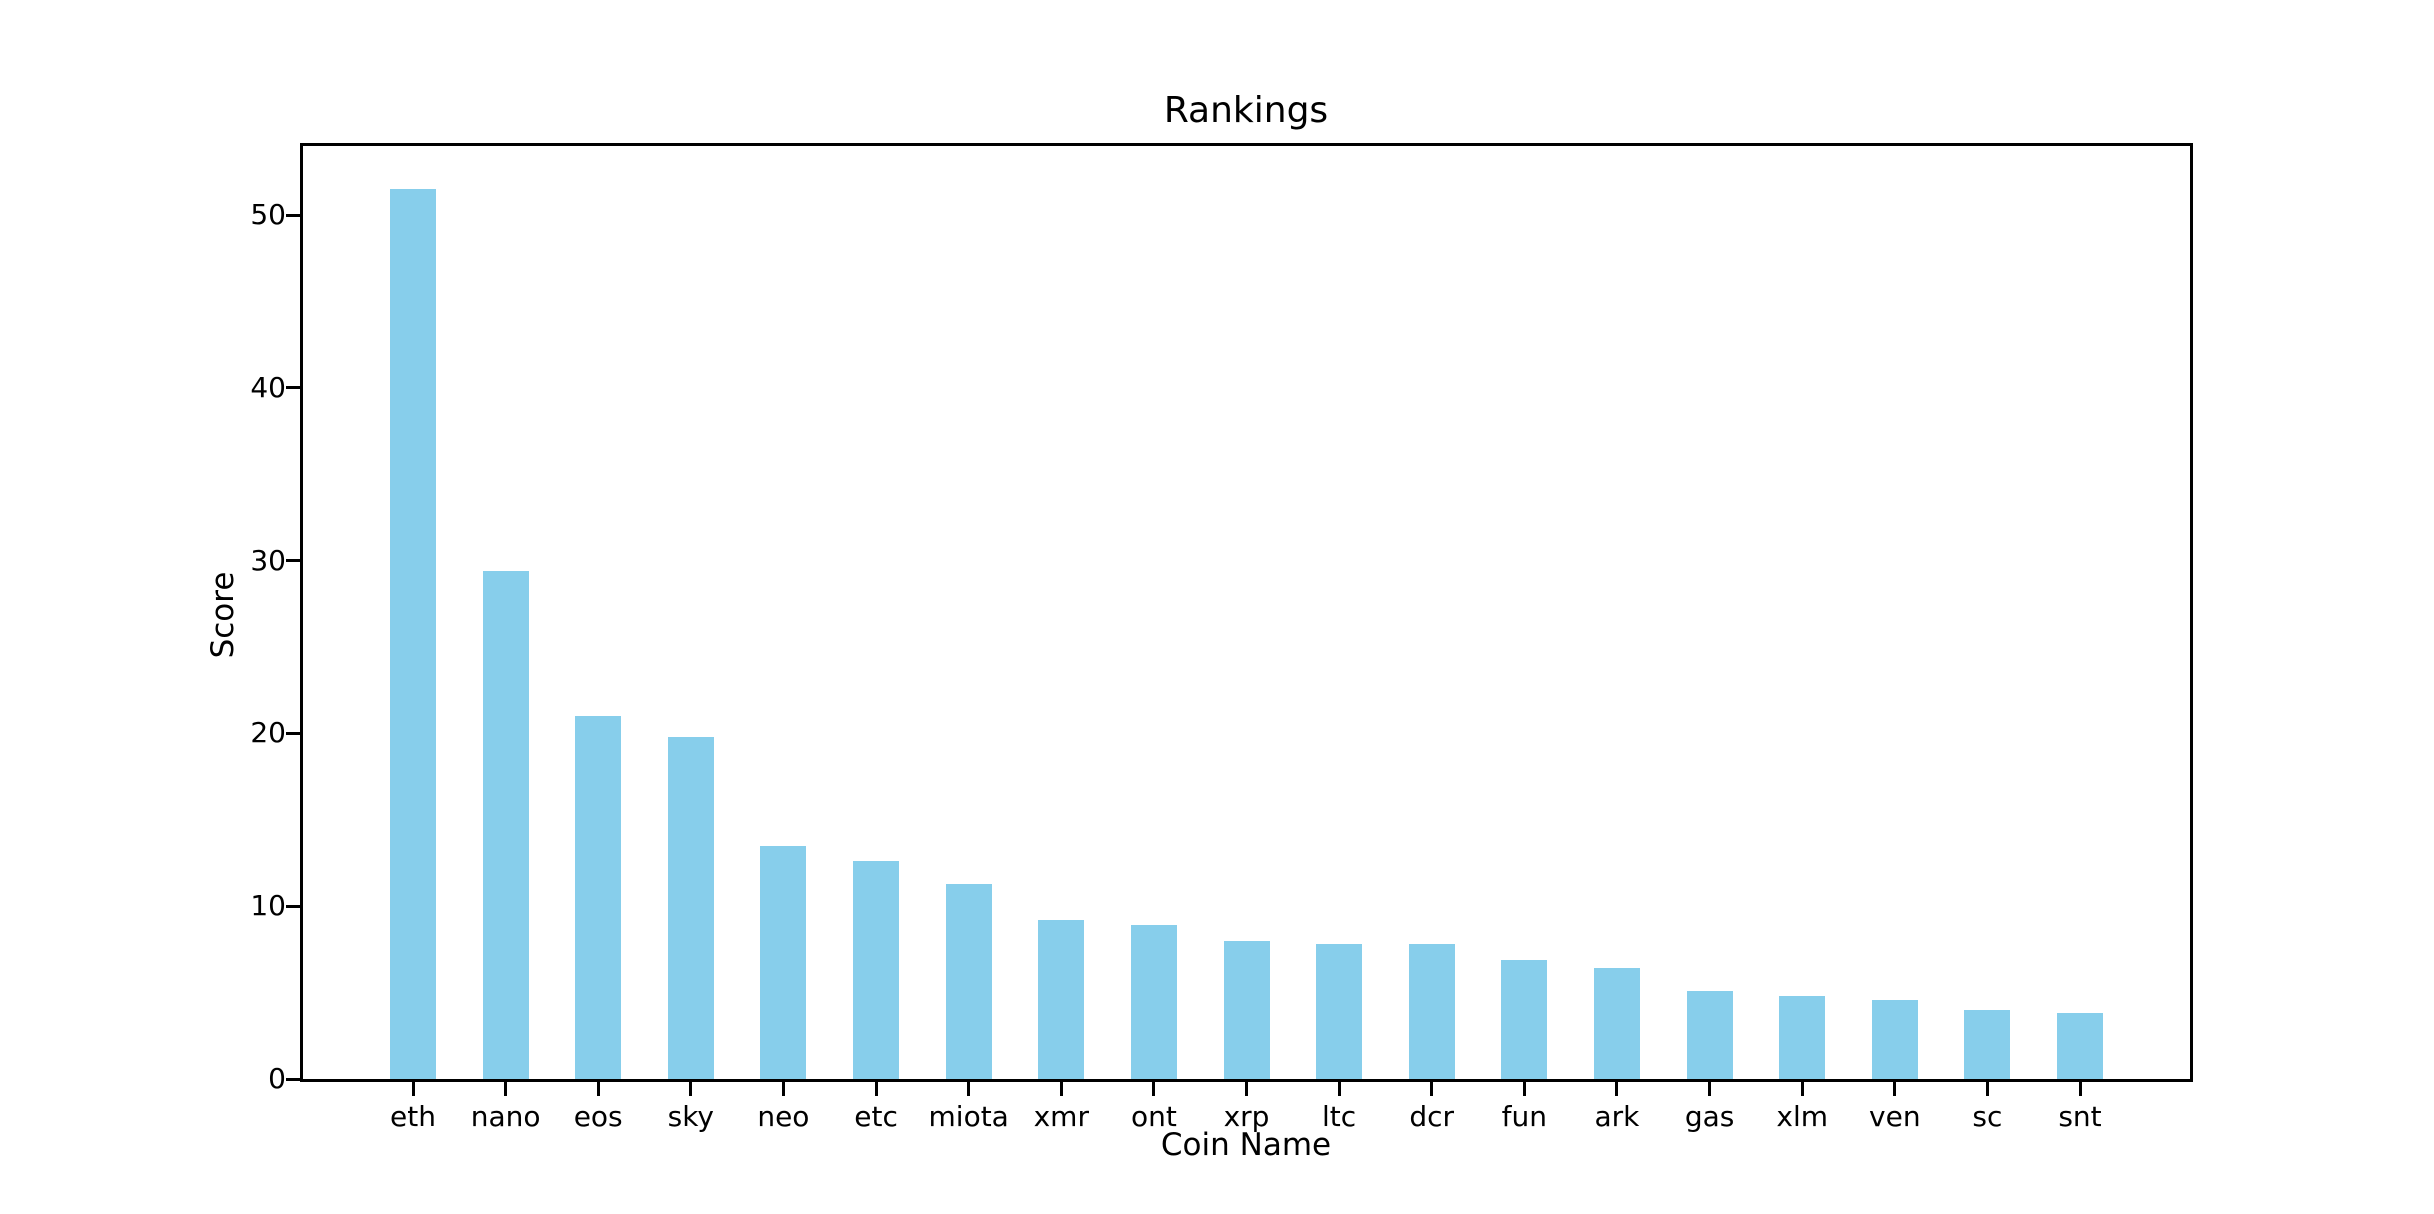 The height and width of the screenshot is (1214, 2434). What do you see at coordinates (598, 1116) in the screenshot?
I see `x-tick-label-eos: eos` at bounding box center [598, 1116].